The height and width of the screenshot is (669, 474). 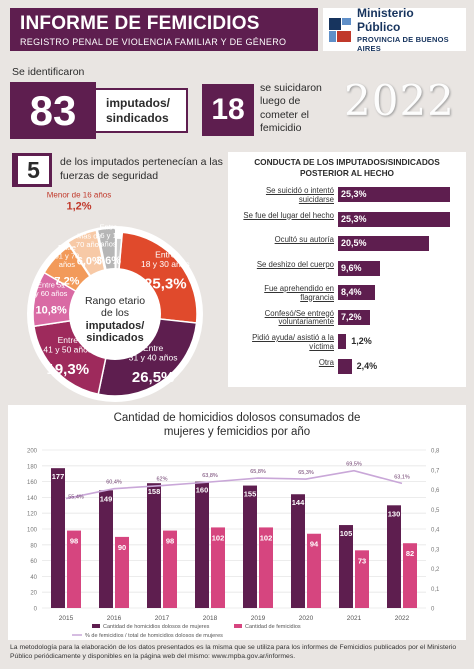 What do you see at coordinates (67, 350) in the screenshot?
I see `pie-slice-label: 41 y 50 años` at bounding box center [67, 350].